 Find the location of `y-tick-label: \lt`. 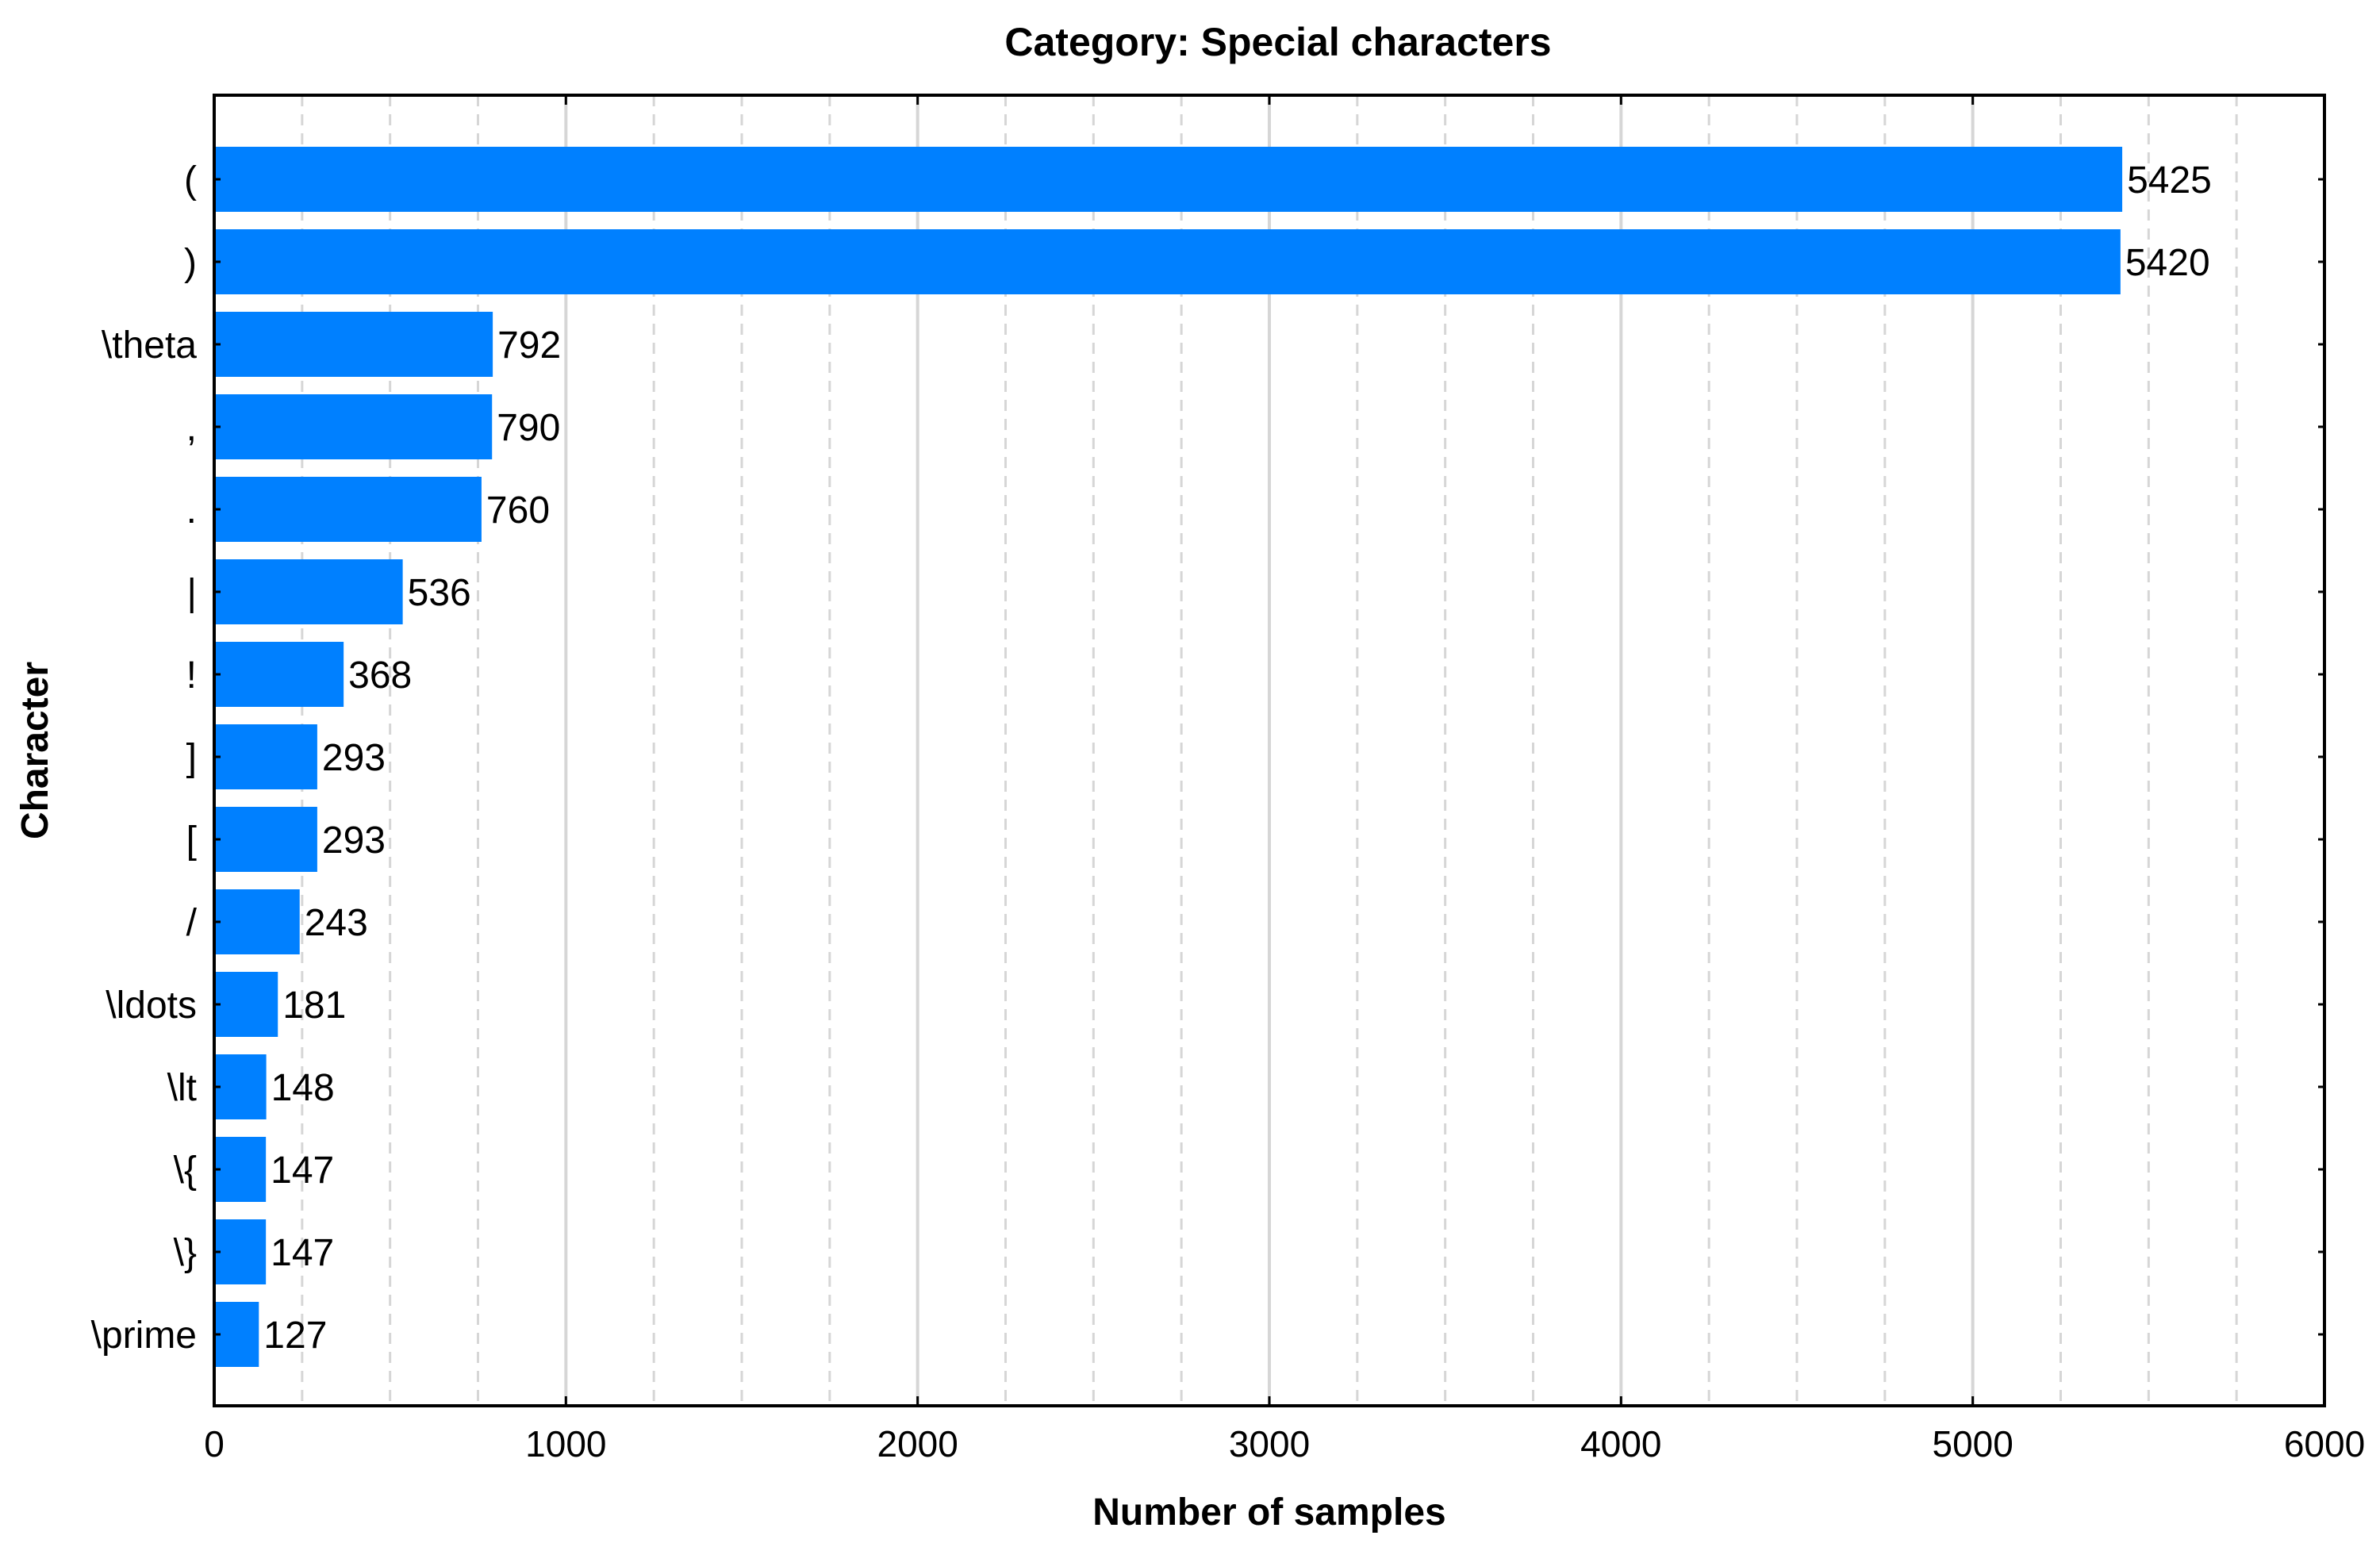

y-tick-label: \lt is located at coordinates (182, 1088).